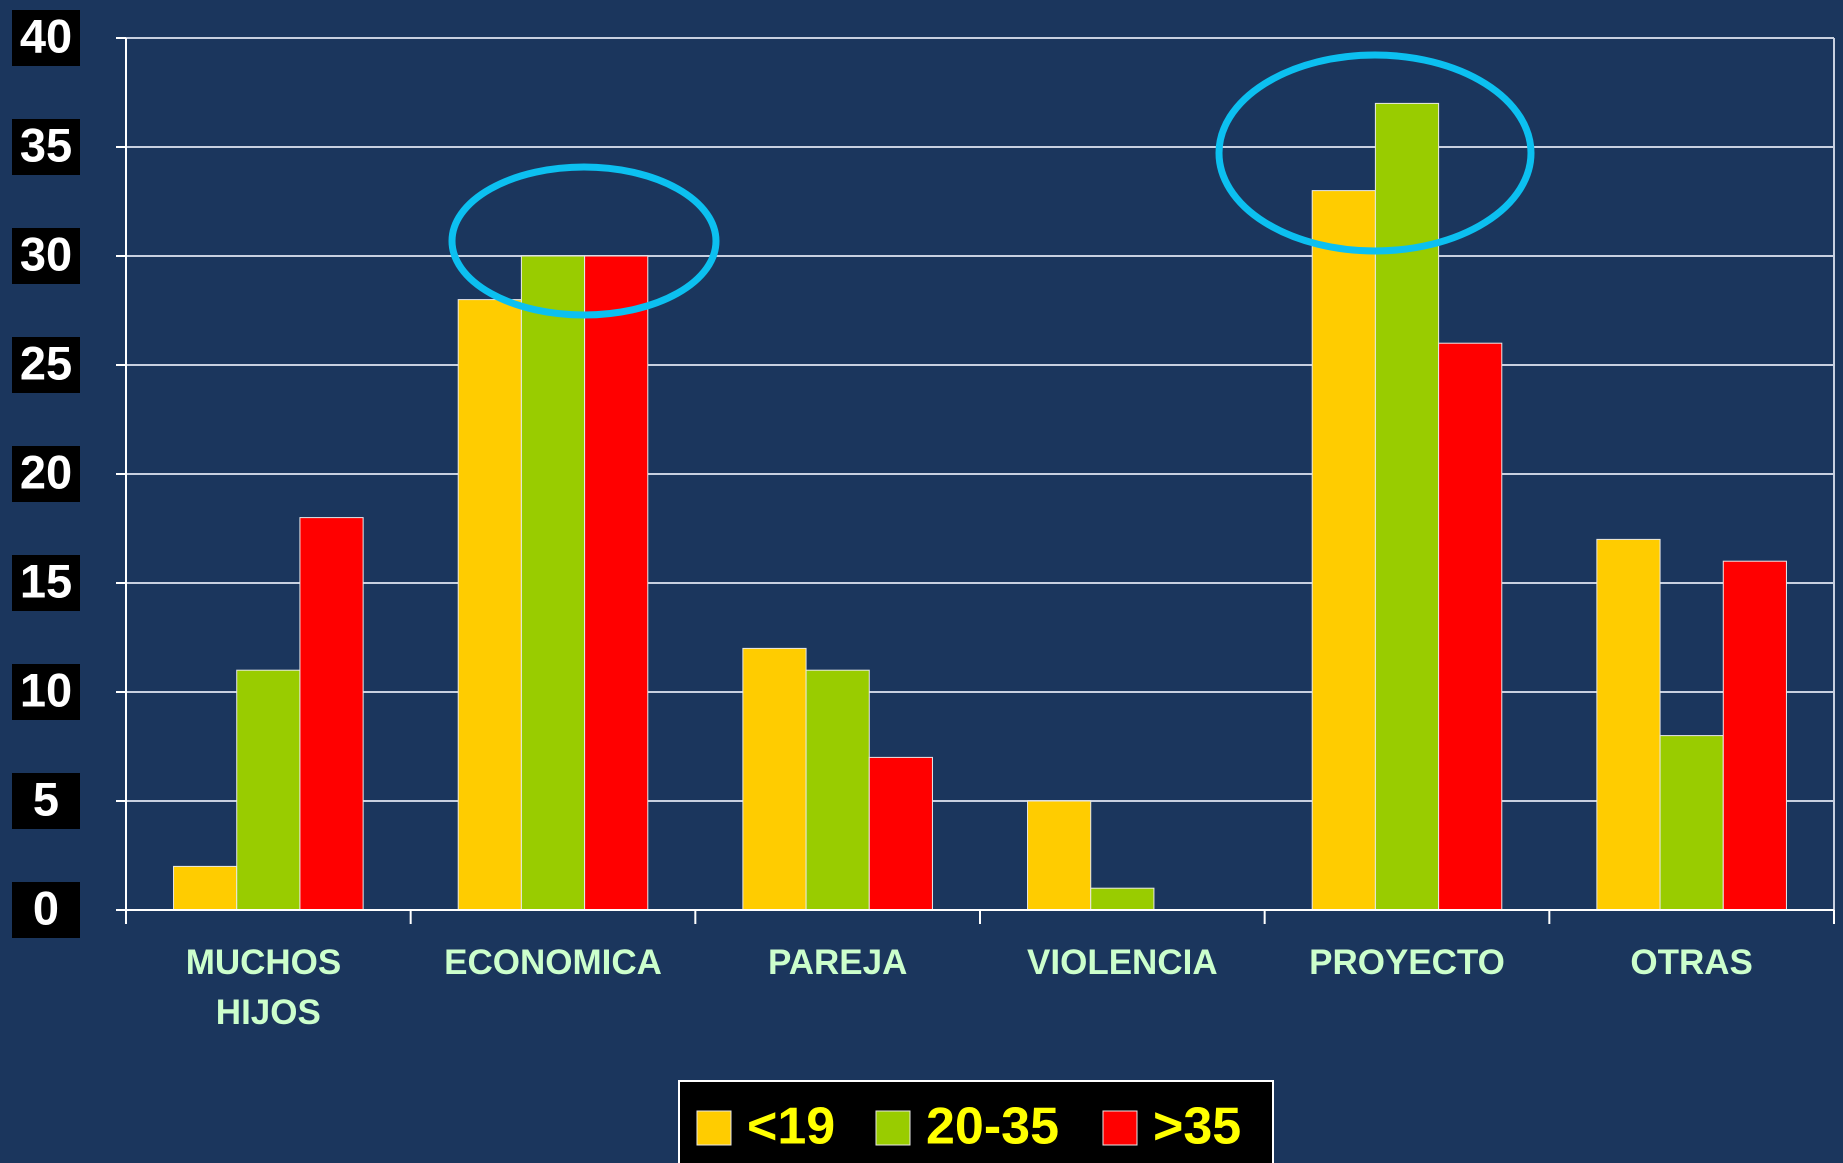 This screenshot has width=1843, height=1163. Describe the element at coordinates (46, 362) in the screenshot. I see `y-tick-label: 25` at that location.